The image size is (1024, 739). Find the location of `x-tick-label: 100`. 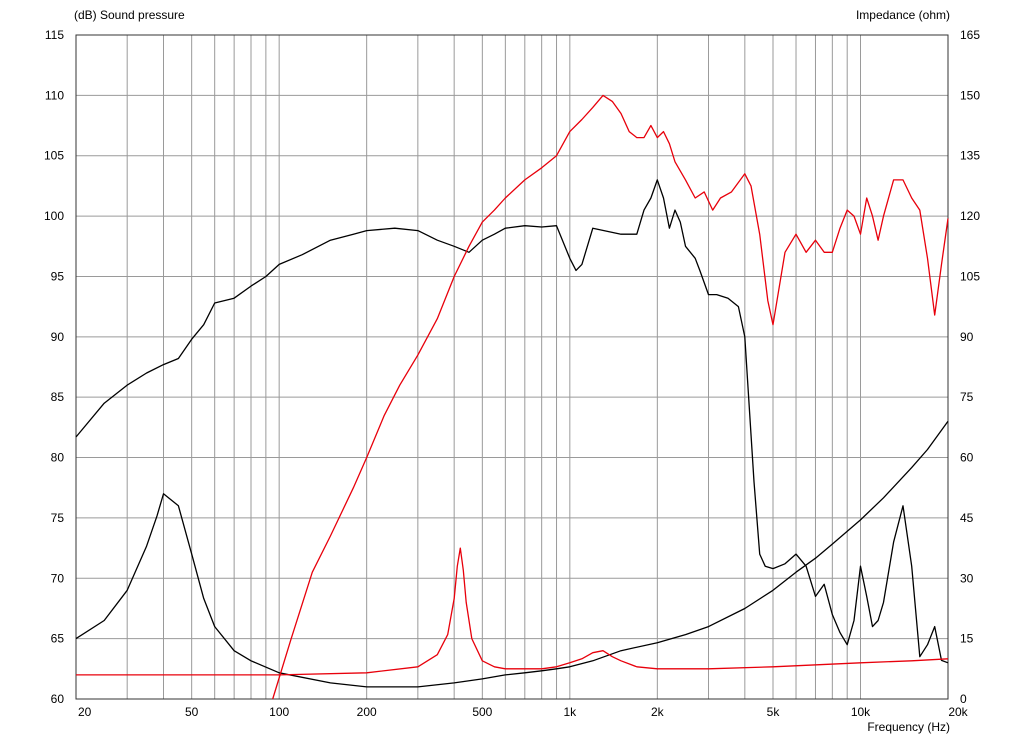

x-tick-label: 100 is located at coordinates (279, 712).